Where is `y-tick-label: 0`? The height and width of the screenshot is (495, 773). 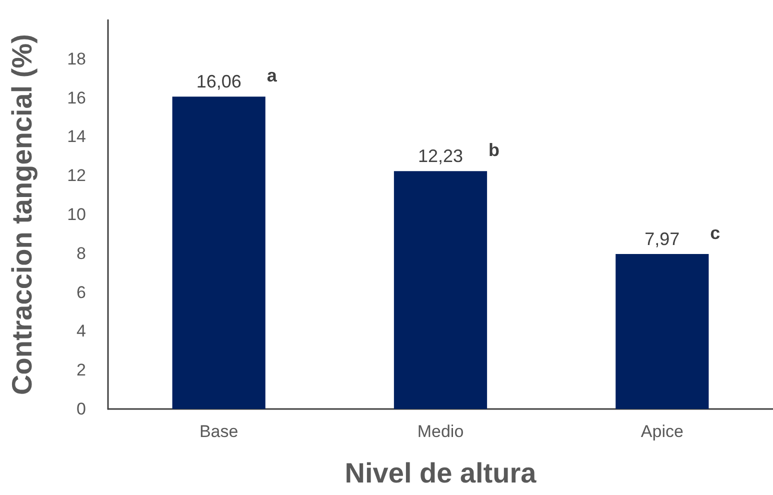 y-tick-label: 0 is located at coordinates (81, 409).